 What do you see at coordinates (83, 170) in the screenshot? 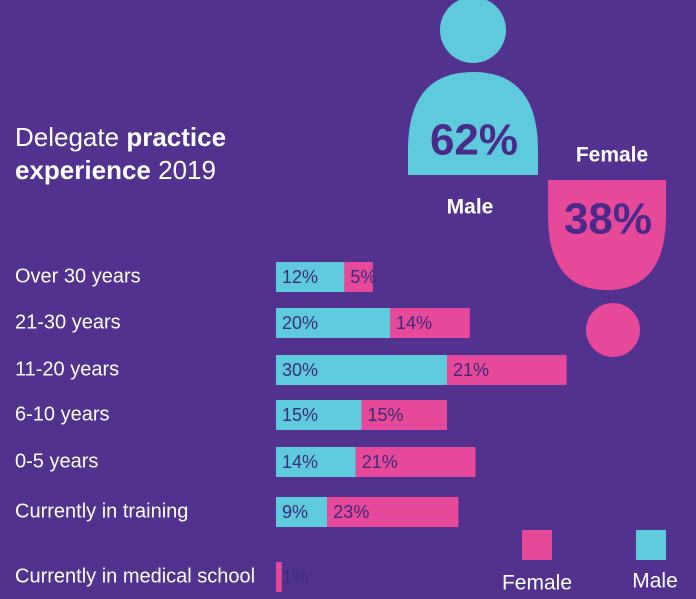
I see `title-part: experience` at bounding box center [83, 170].